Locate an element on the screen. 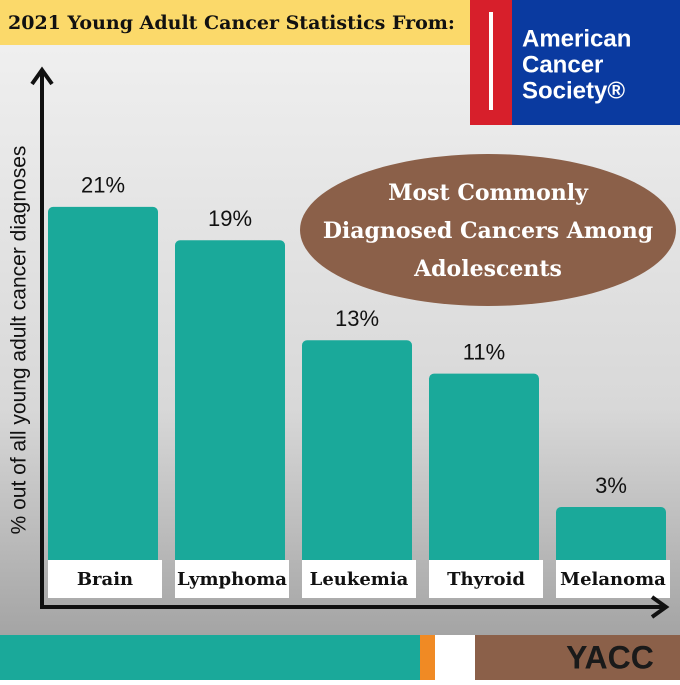  x-tick-label: Lymphoma is located at coordinates (232, 579).